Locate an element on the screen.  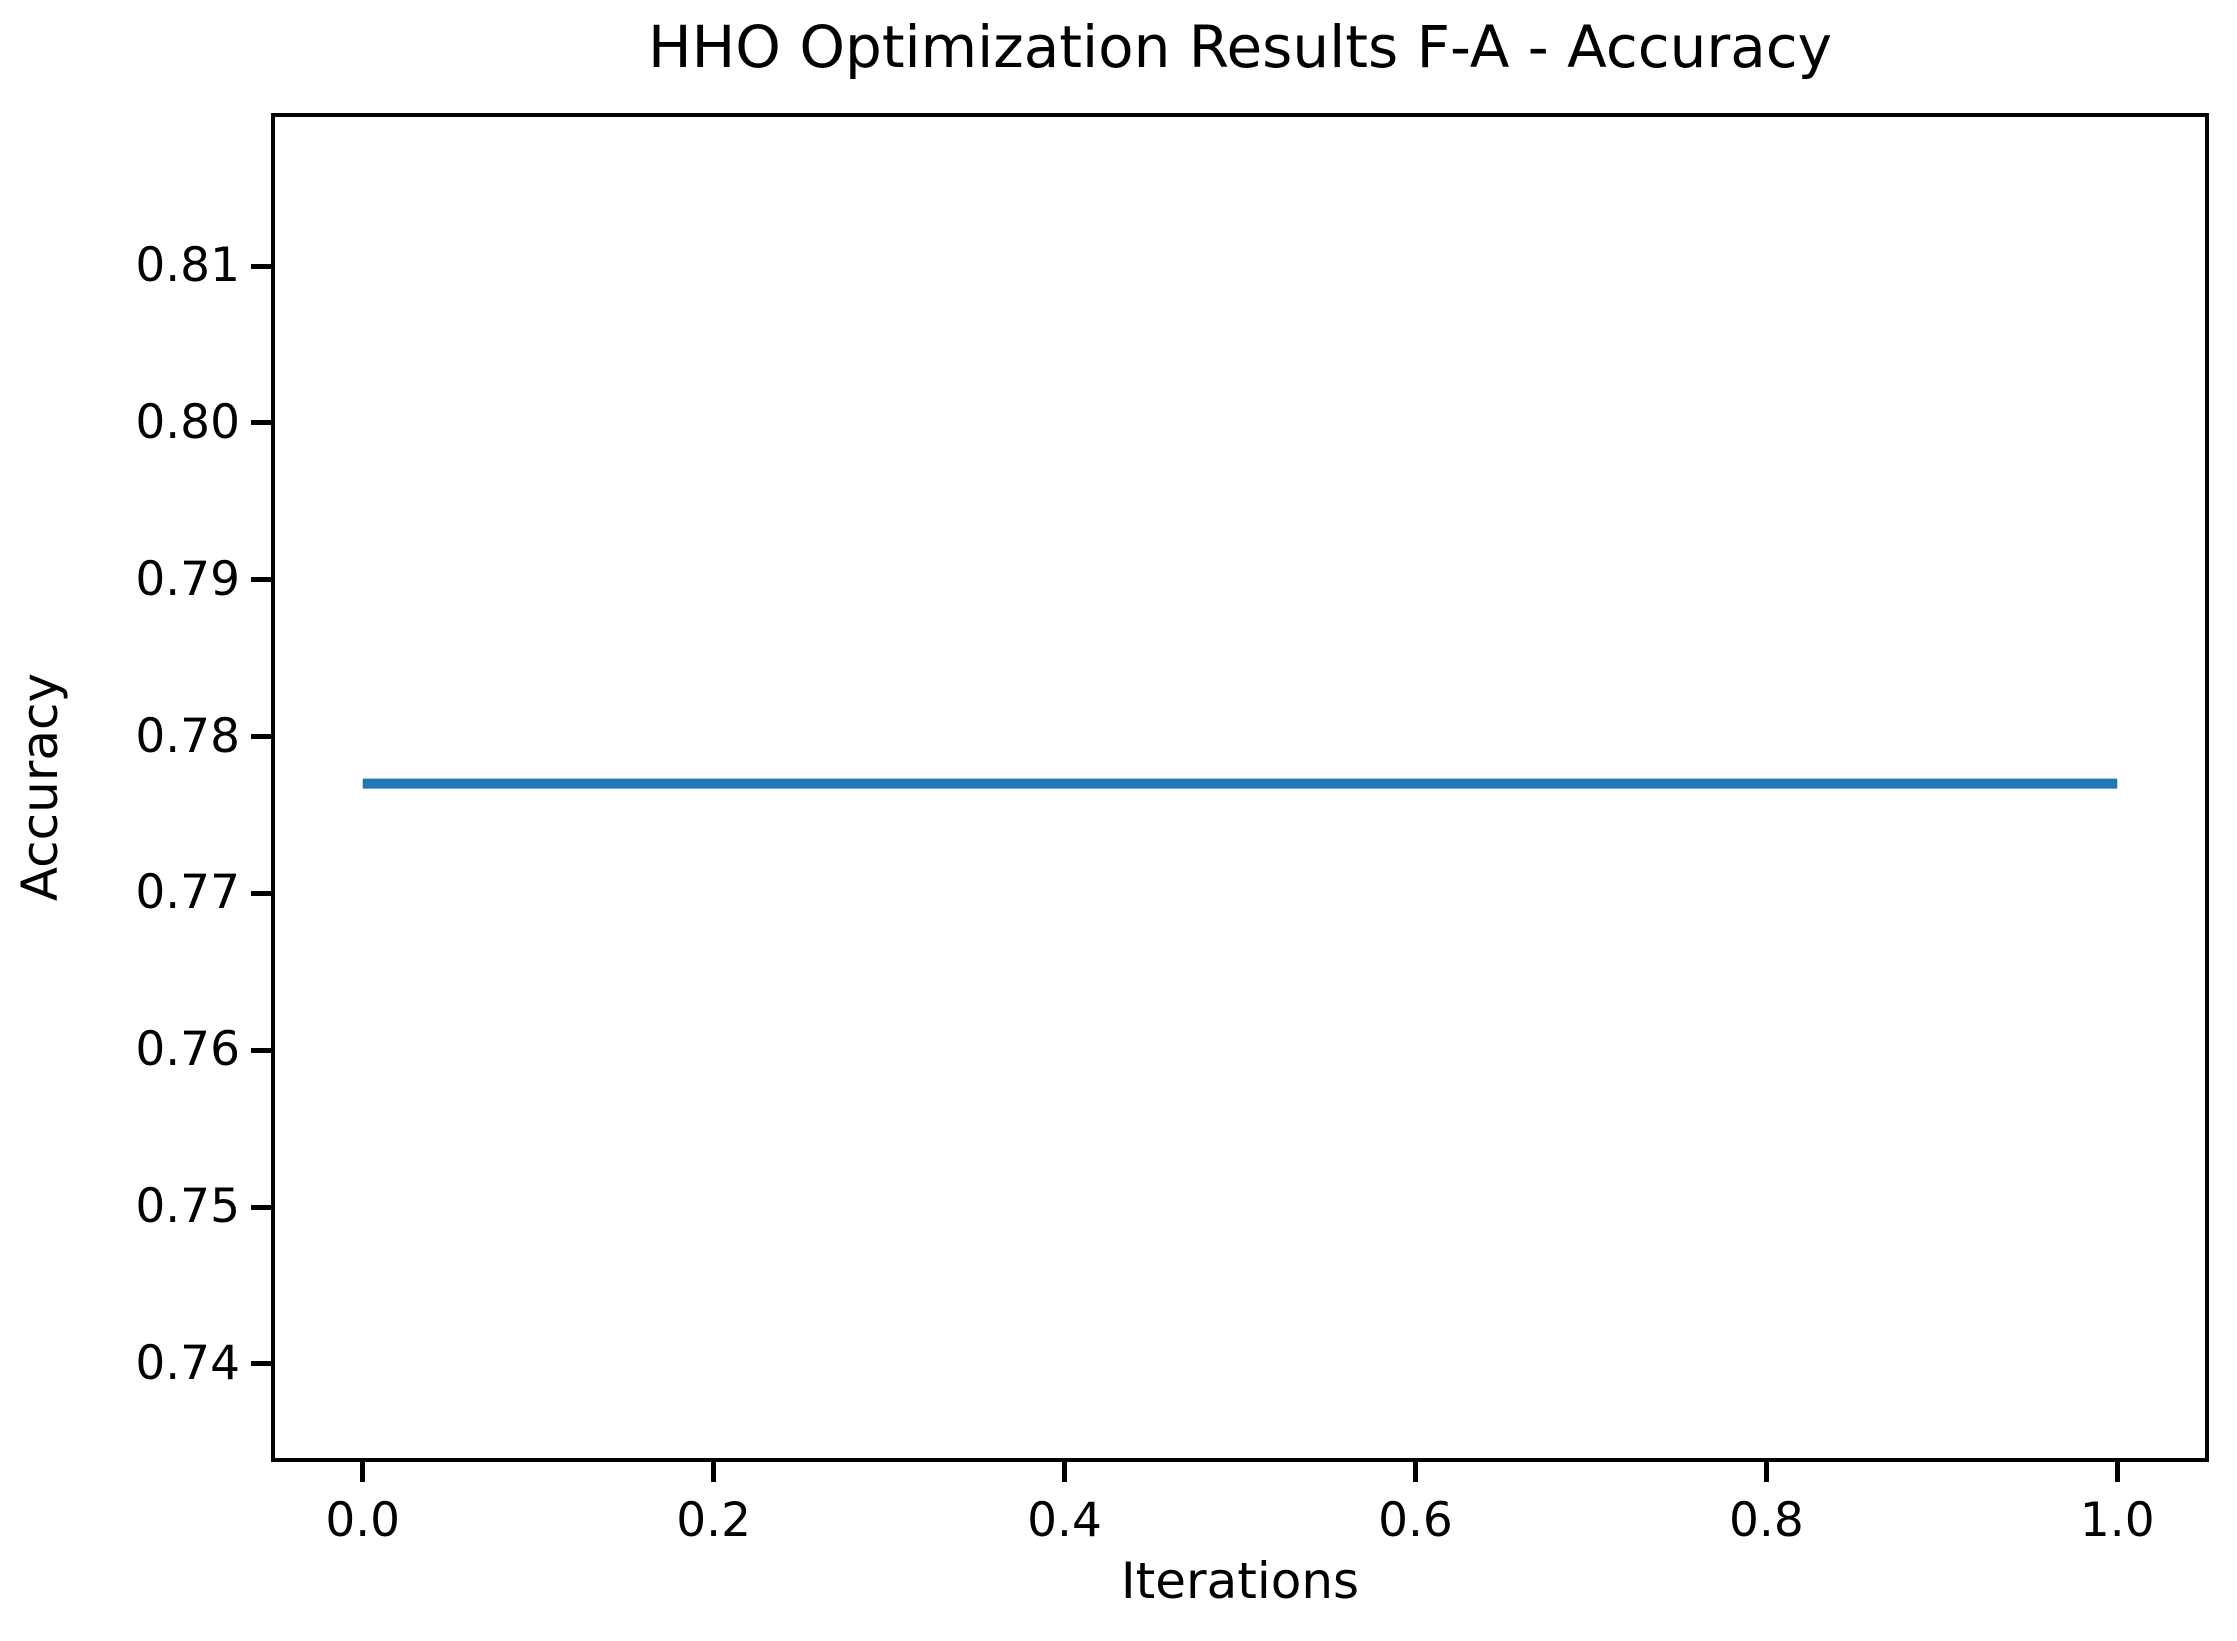
y-tick-label: 0.76 is located at coordinates (187, 1050).